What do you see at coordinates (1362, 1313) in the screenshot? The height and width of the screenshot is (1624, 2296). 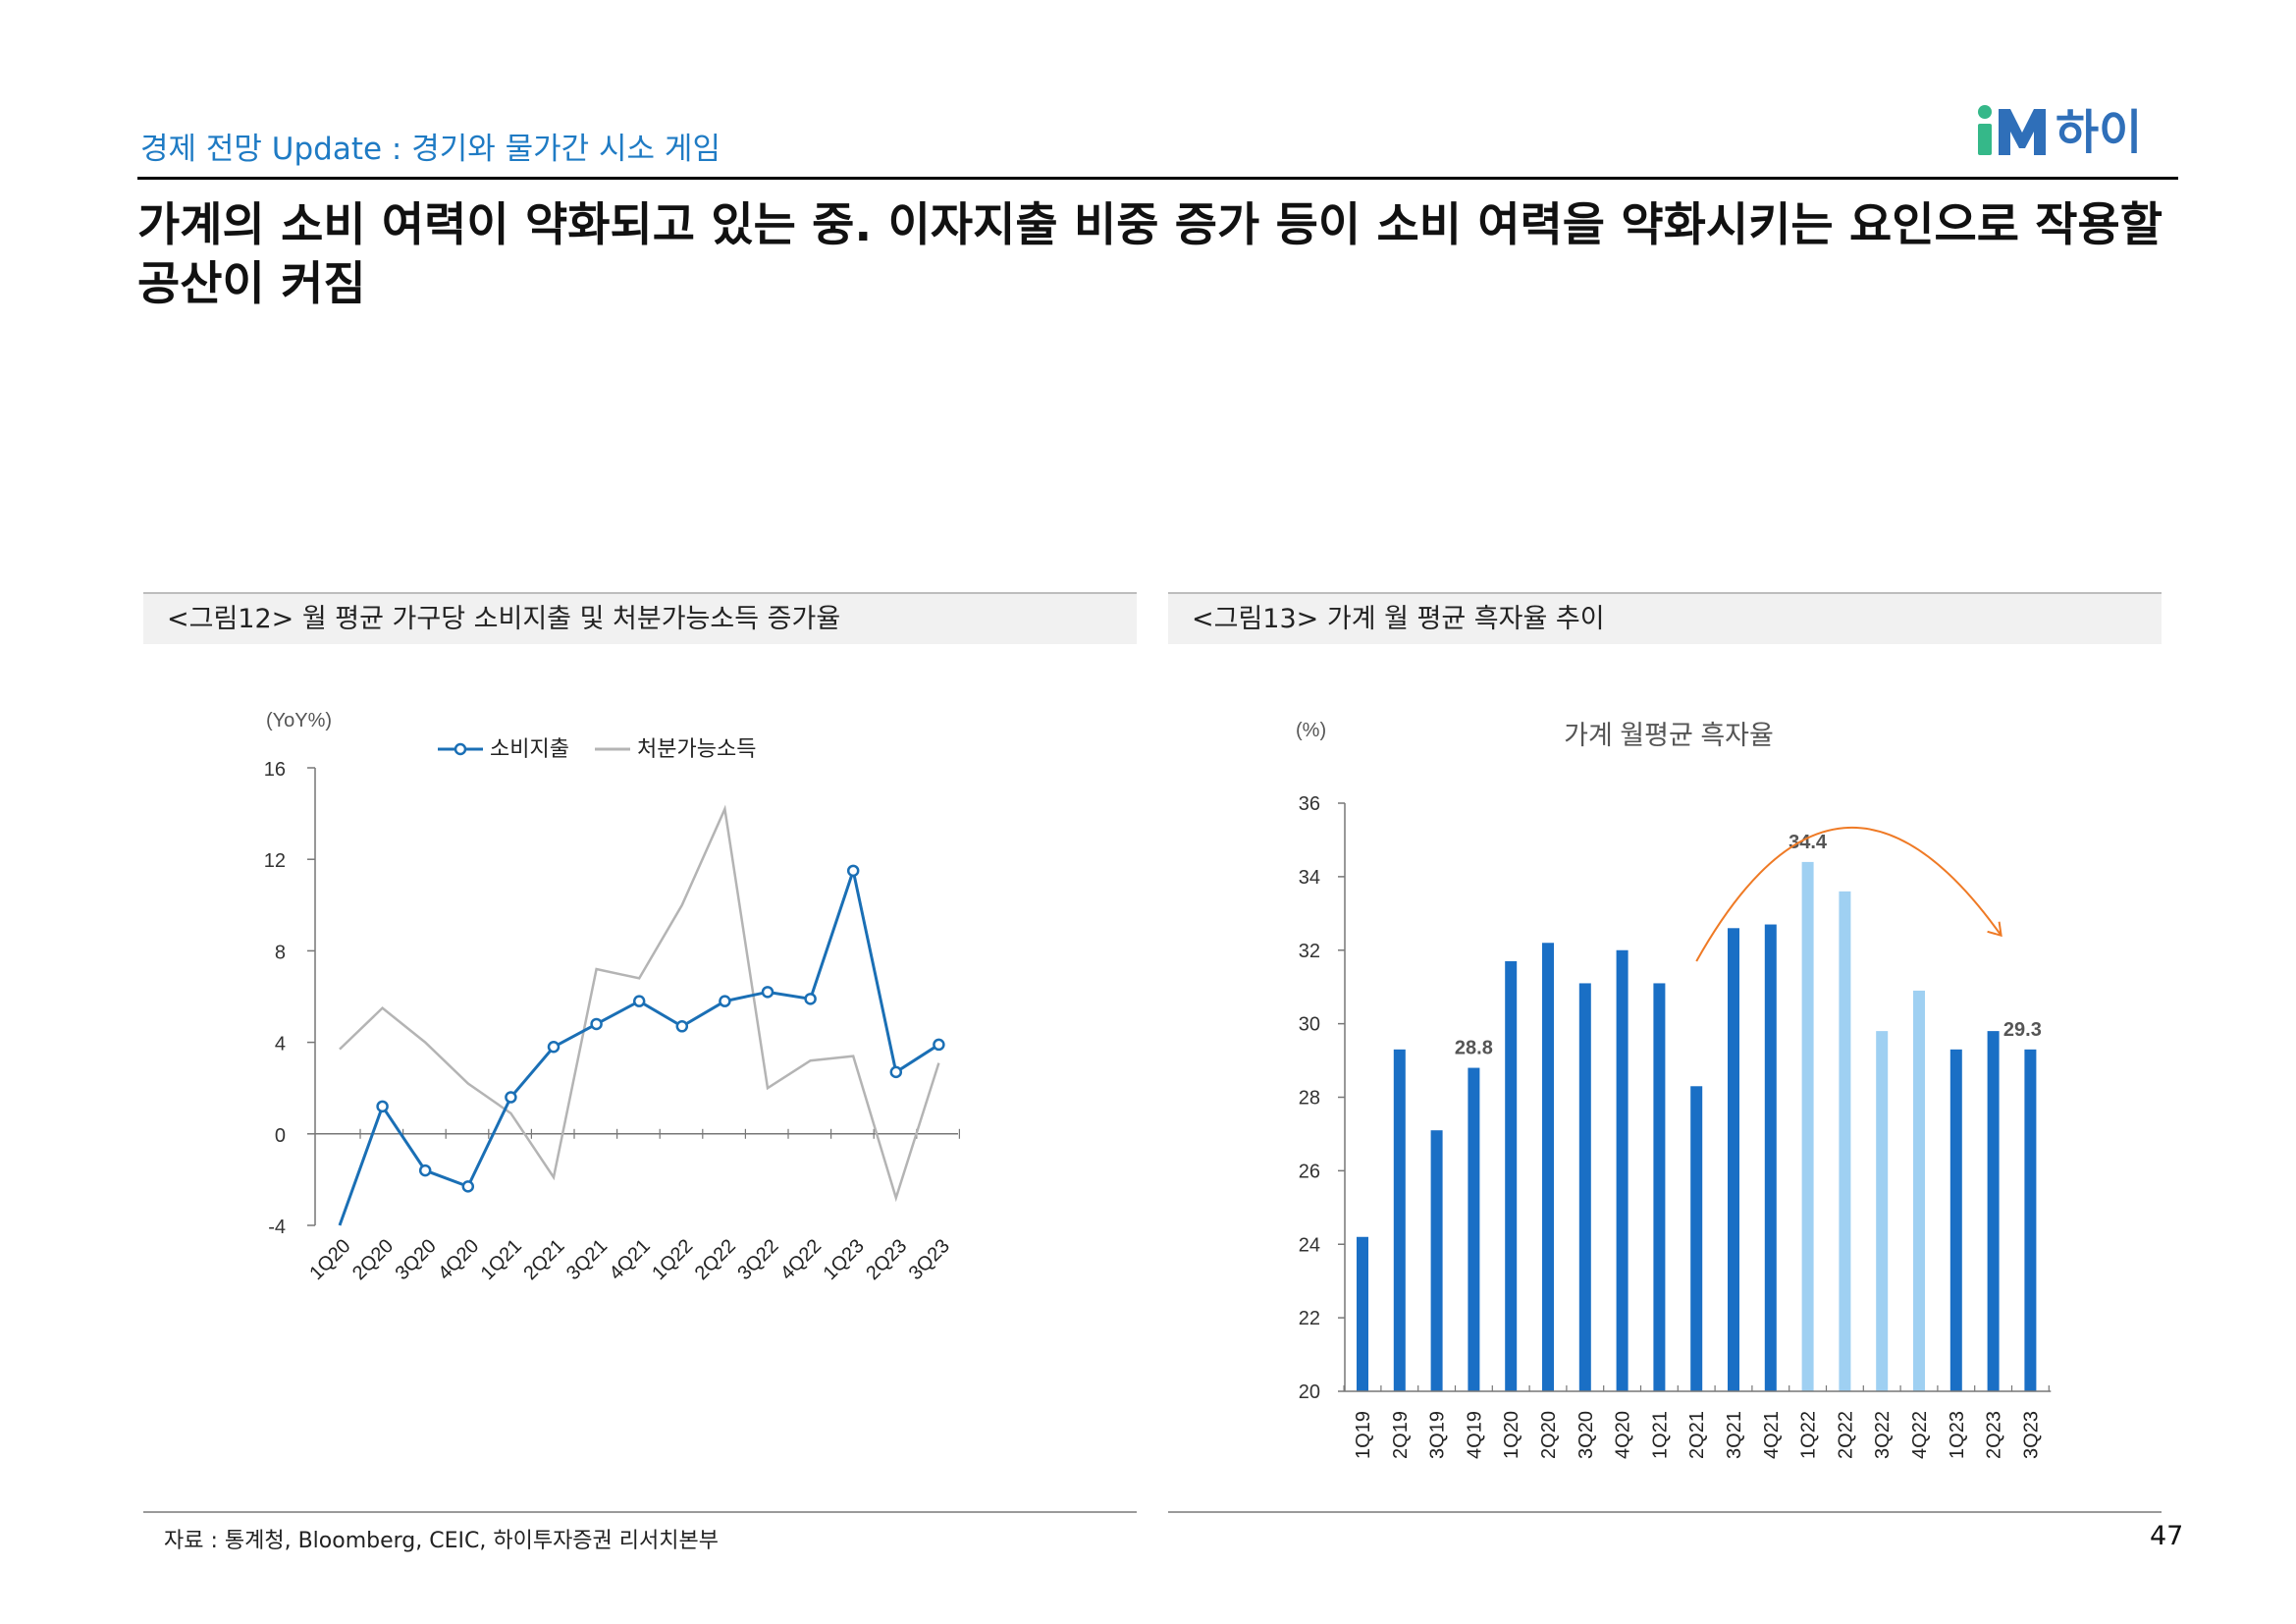 I see `bar-1Q19` at bounding box center [1362, 1313].